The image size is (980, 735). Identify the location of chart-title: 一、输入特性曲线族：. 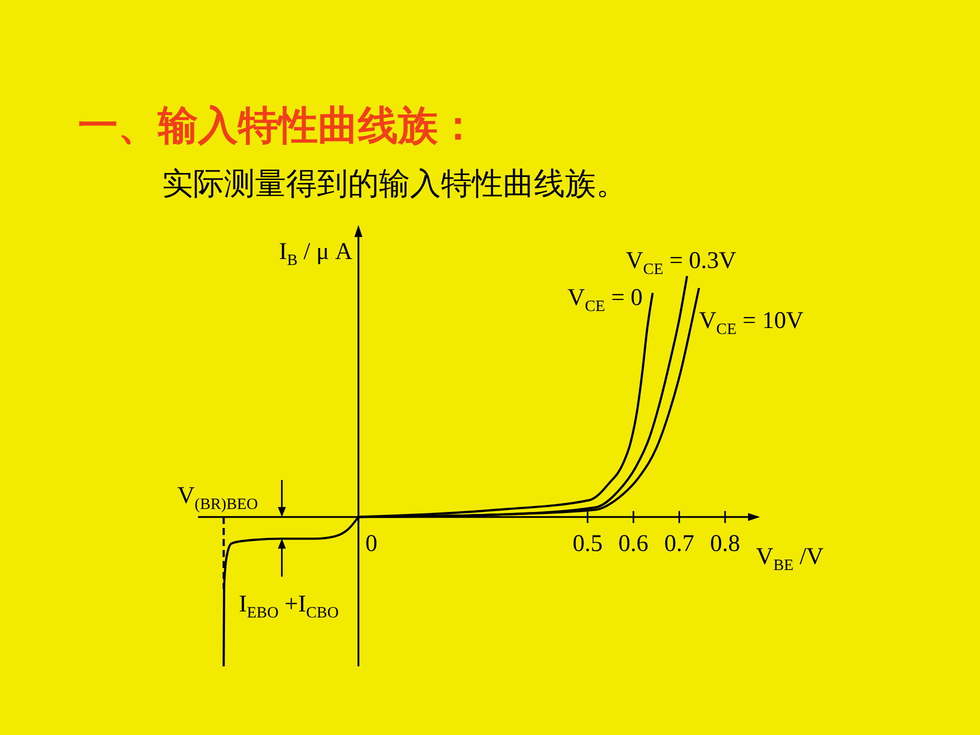
(278, 126).